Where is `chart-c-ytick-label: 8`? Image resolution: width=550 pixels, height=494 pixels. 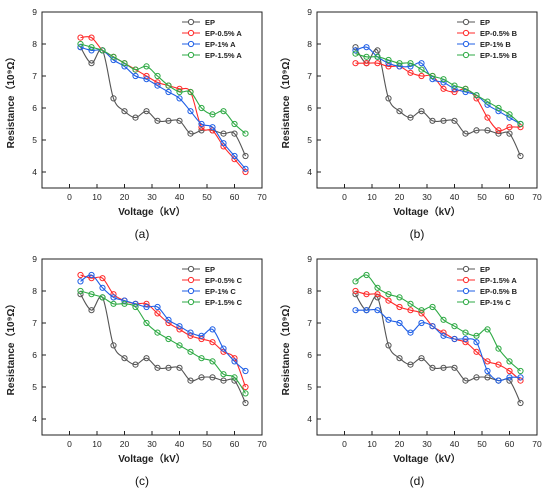 chart-c-ytick-label: 8 is located at coordinates (34, 291).